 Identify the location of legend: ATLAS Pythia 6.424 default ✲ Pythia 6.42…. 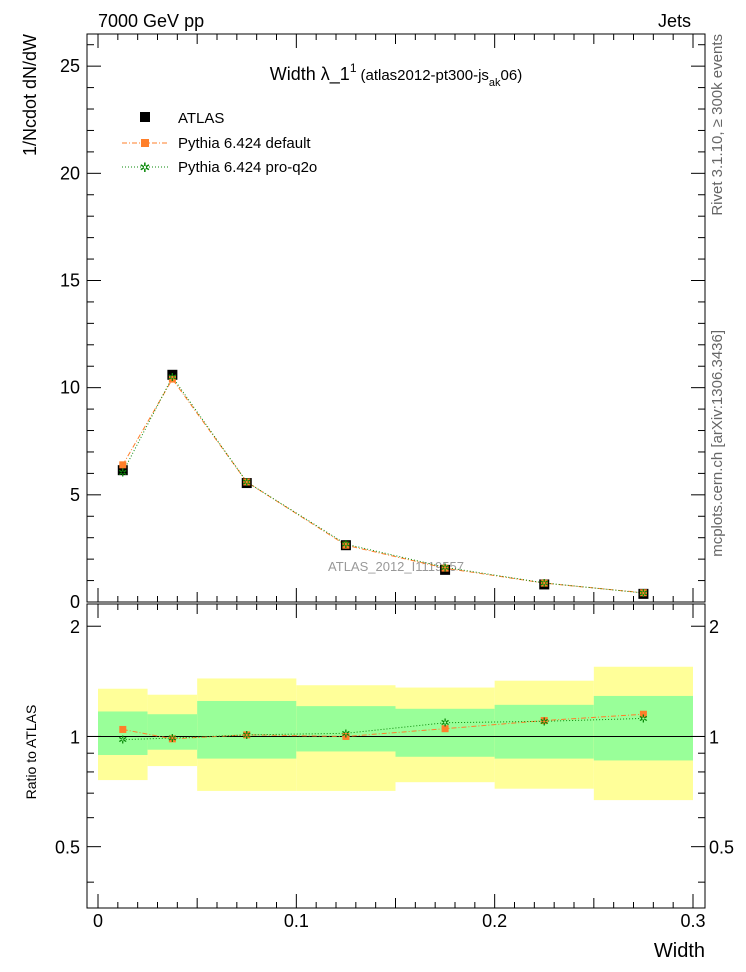
(219, 143).